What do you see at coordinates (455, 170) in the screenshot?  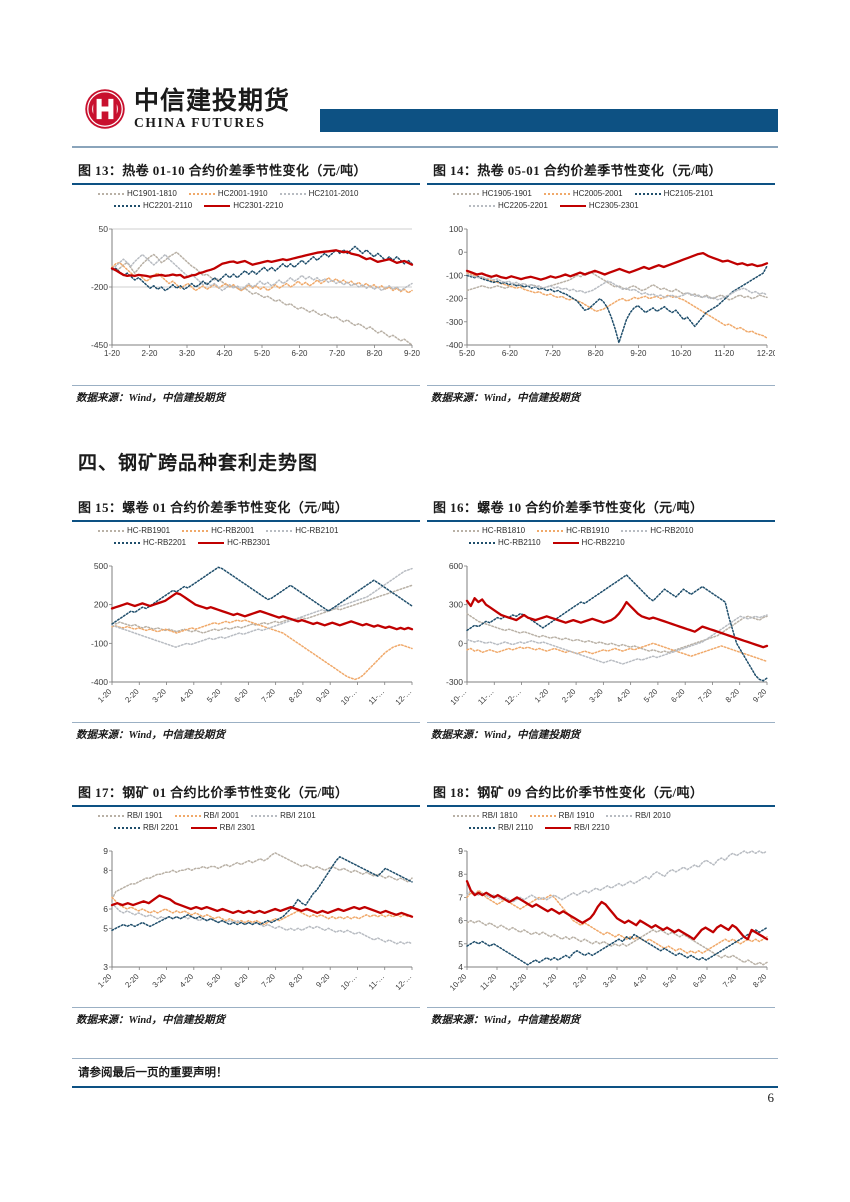 I see `figure-number: 图 14：` at bounding box center [455, 170].